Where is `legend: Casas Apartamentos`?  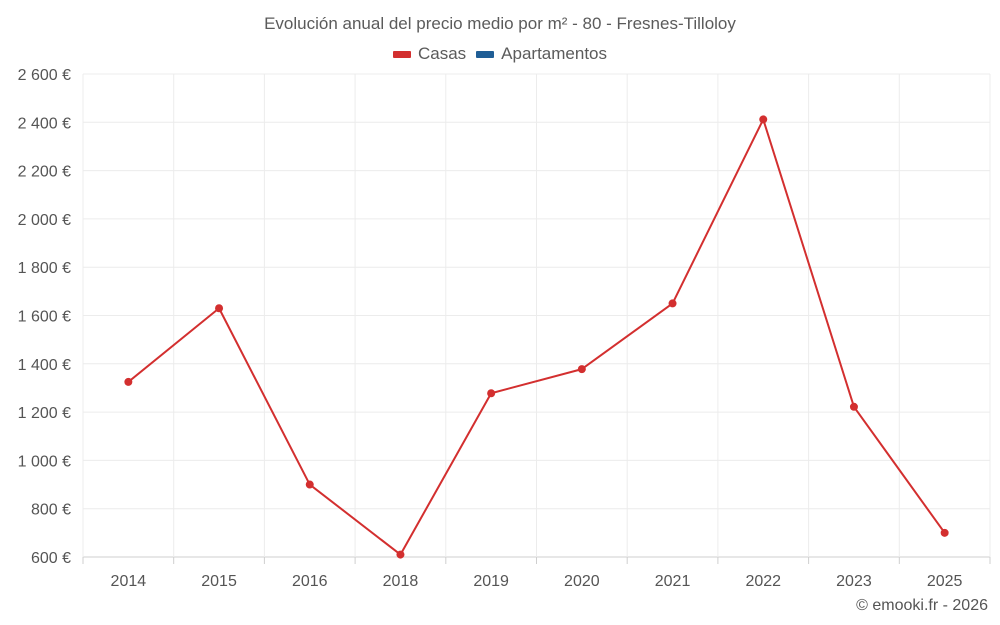
legend: Casas Apartamentos is located at coordinates (500, 54).